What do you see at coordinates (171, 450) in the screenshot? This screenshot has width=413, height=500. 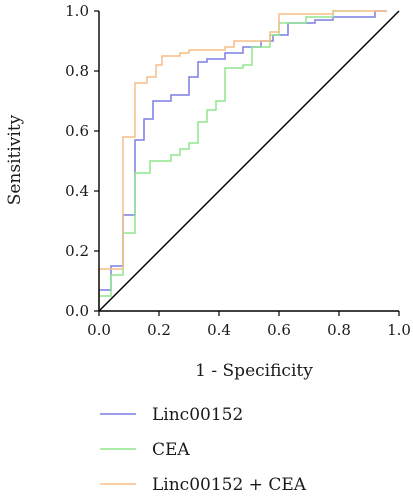 I see `legend-label-cea: CEA` at bounding box center [171, 450].